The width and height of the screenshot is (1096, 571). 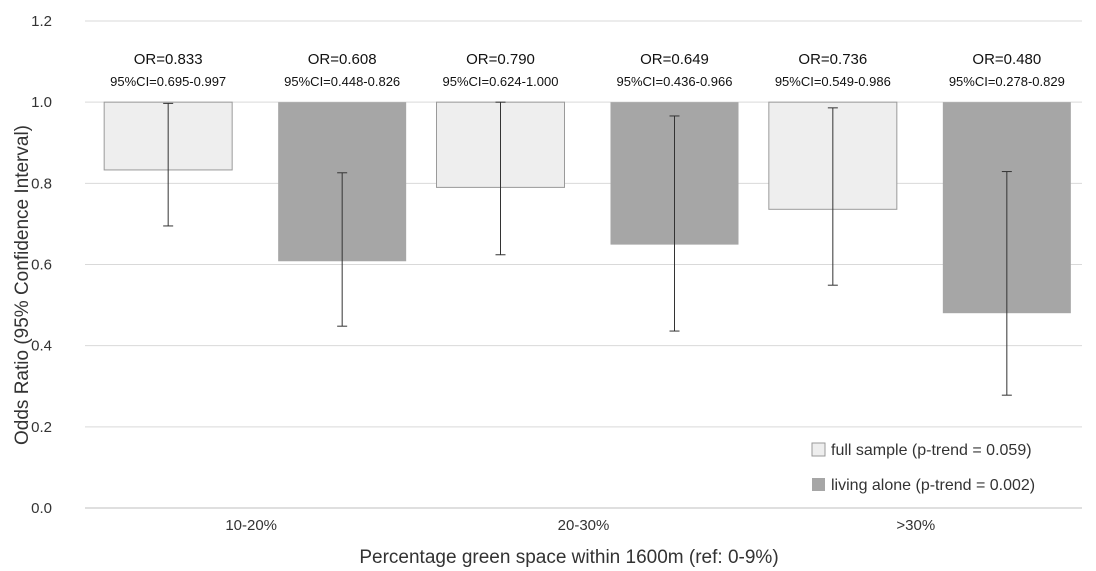 I want to click on y-tick-label: 1.2, so click(x=41, y=21).